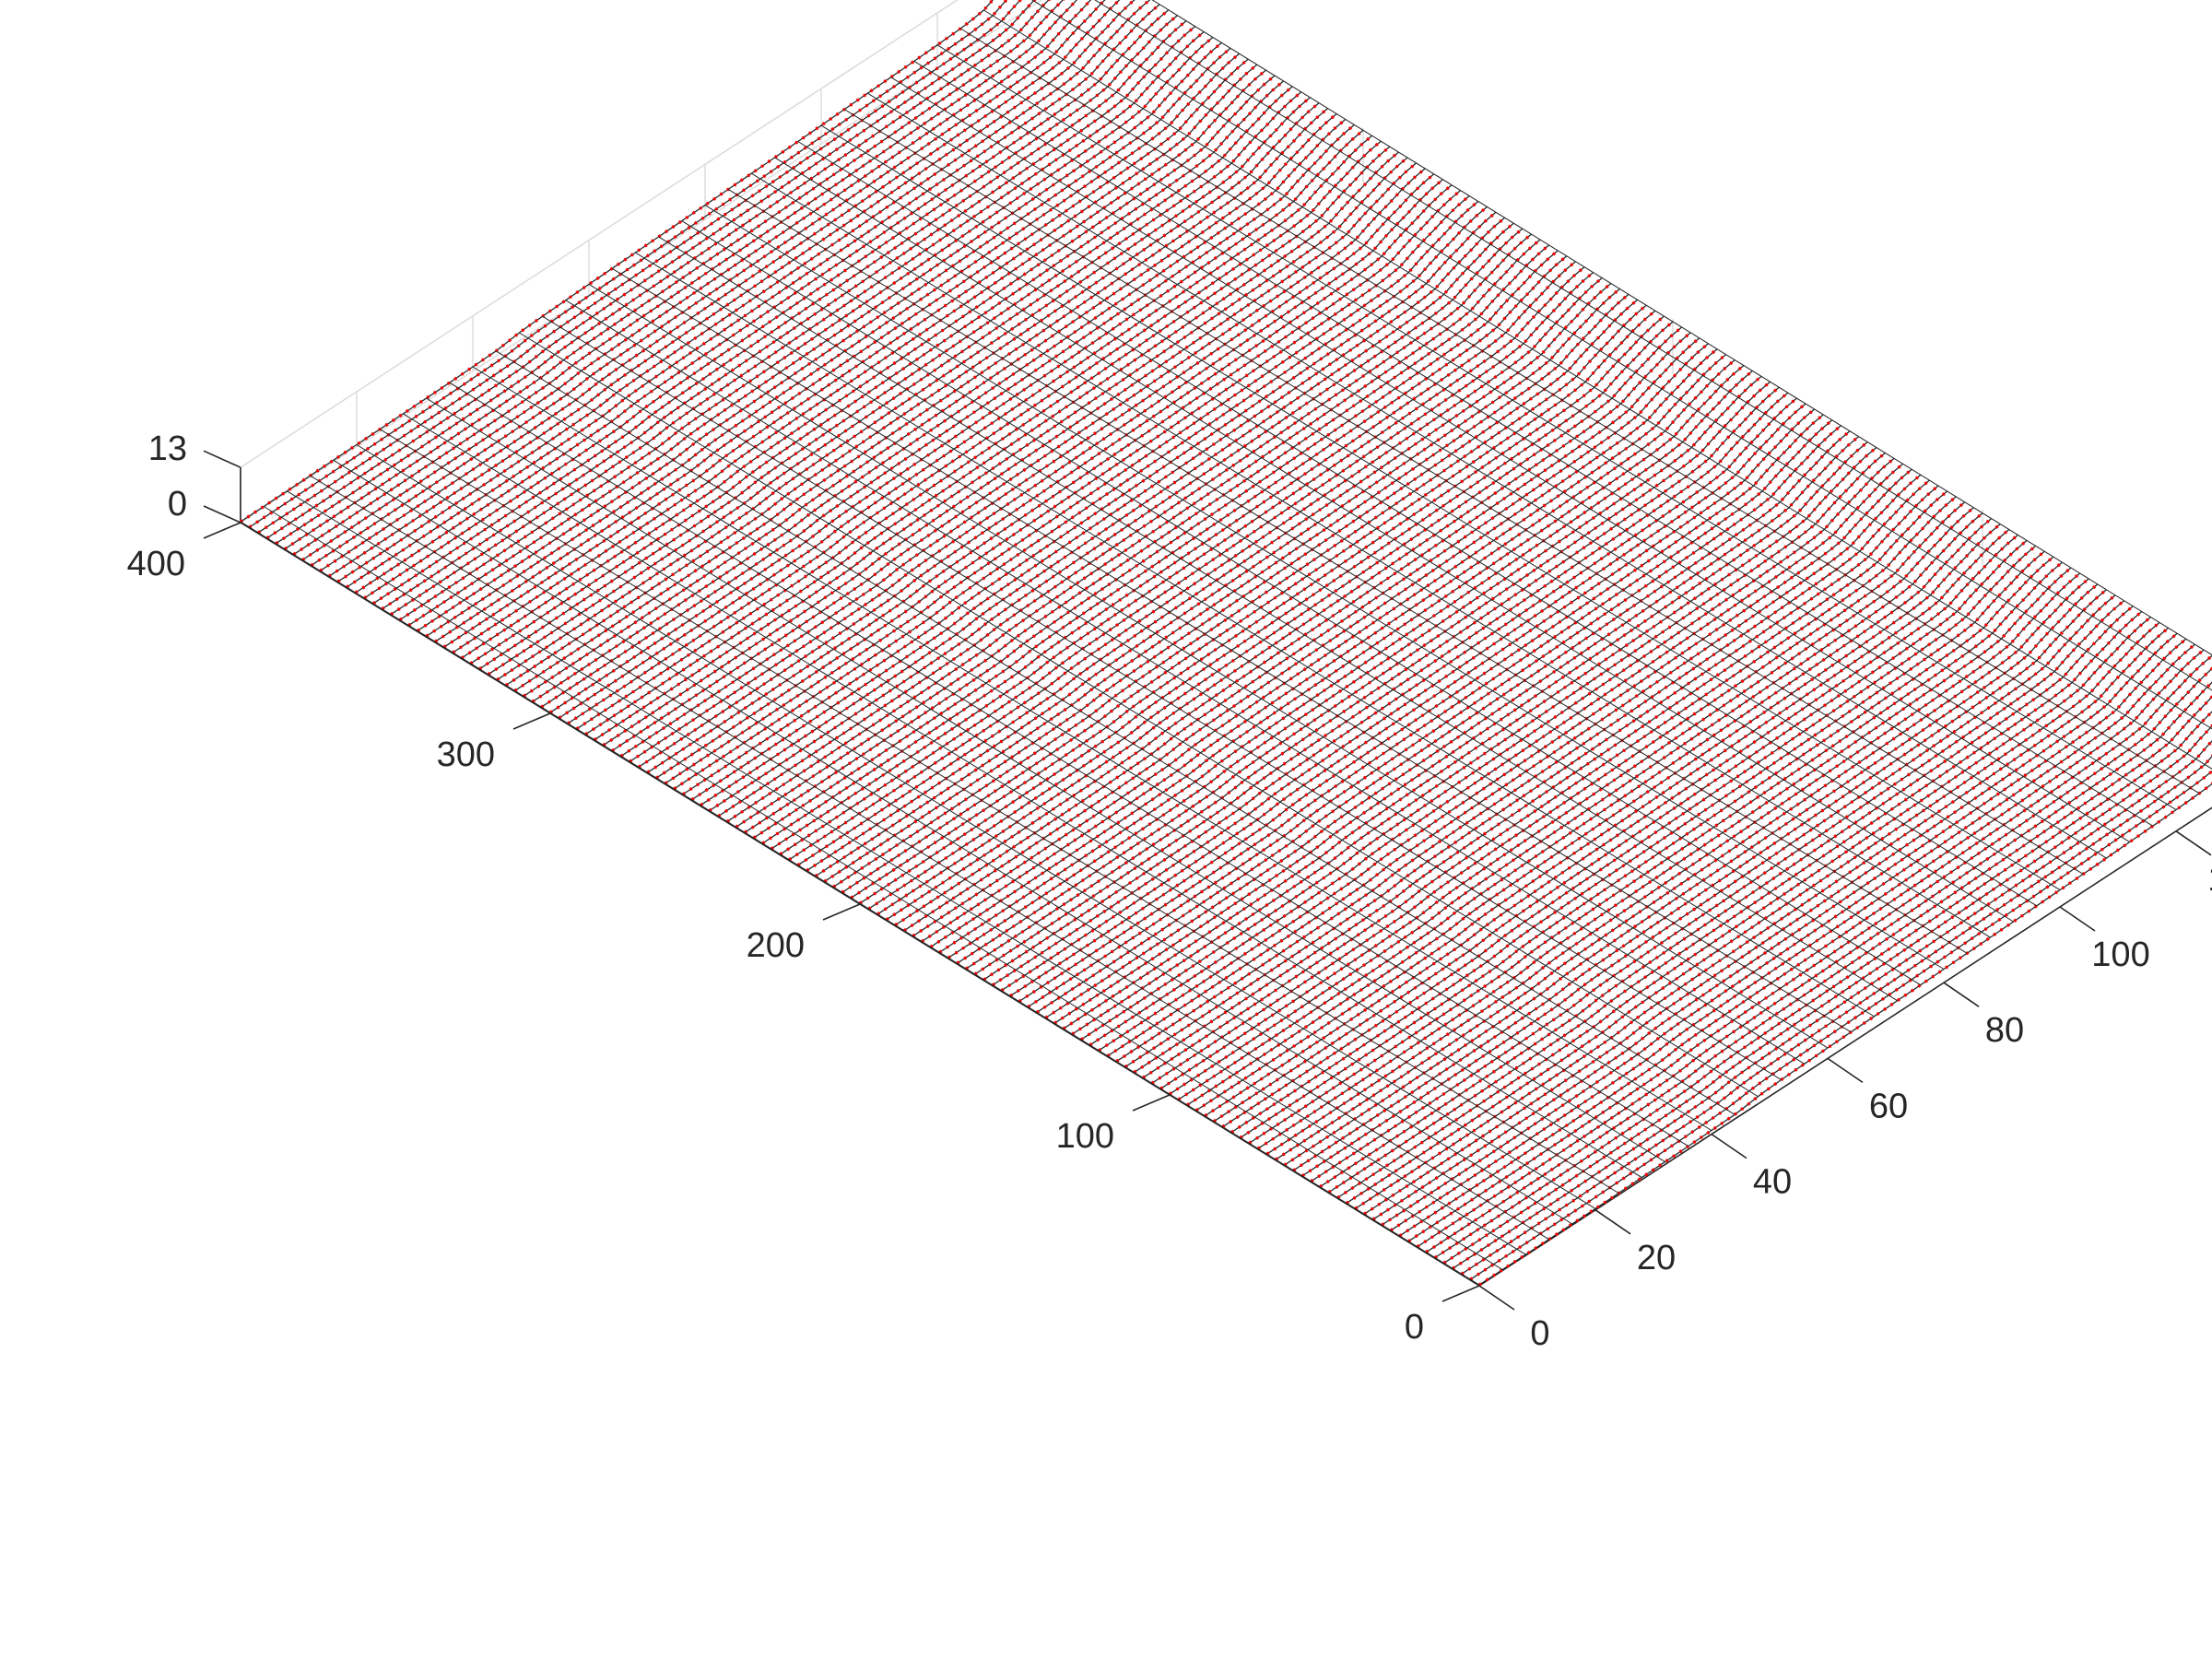  What do you see at coordinates (1845, 1046) in the screenshot?
I see `x-axis-line` at bounding box center [1845, 1046].